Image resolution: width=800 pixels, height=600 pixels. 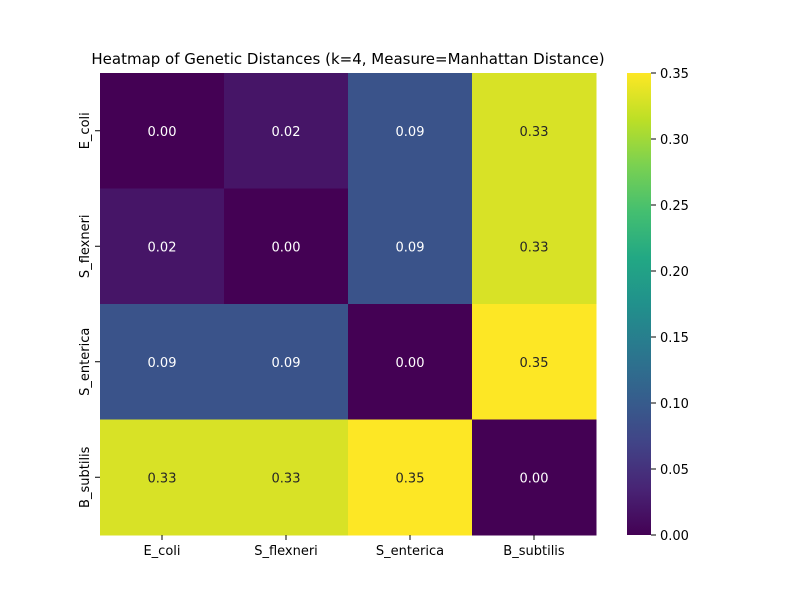 What do you see at coordinates (354, 547) in the screenshot?
I see `x-axis: E_coli S_flexneri S_enterica B_subtilis` at bounding box center [354, 547].